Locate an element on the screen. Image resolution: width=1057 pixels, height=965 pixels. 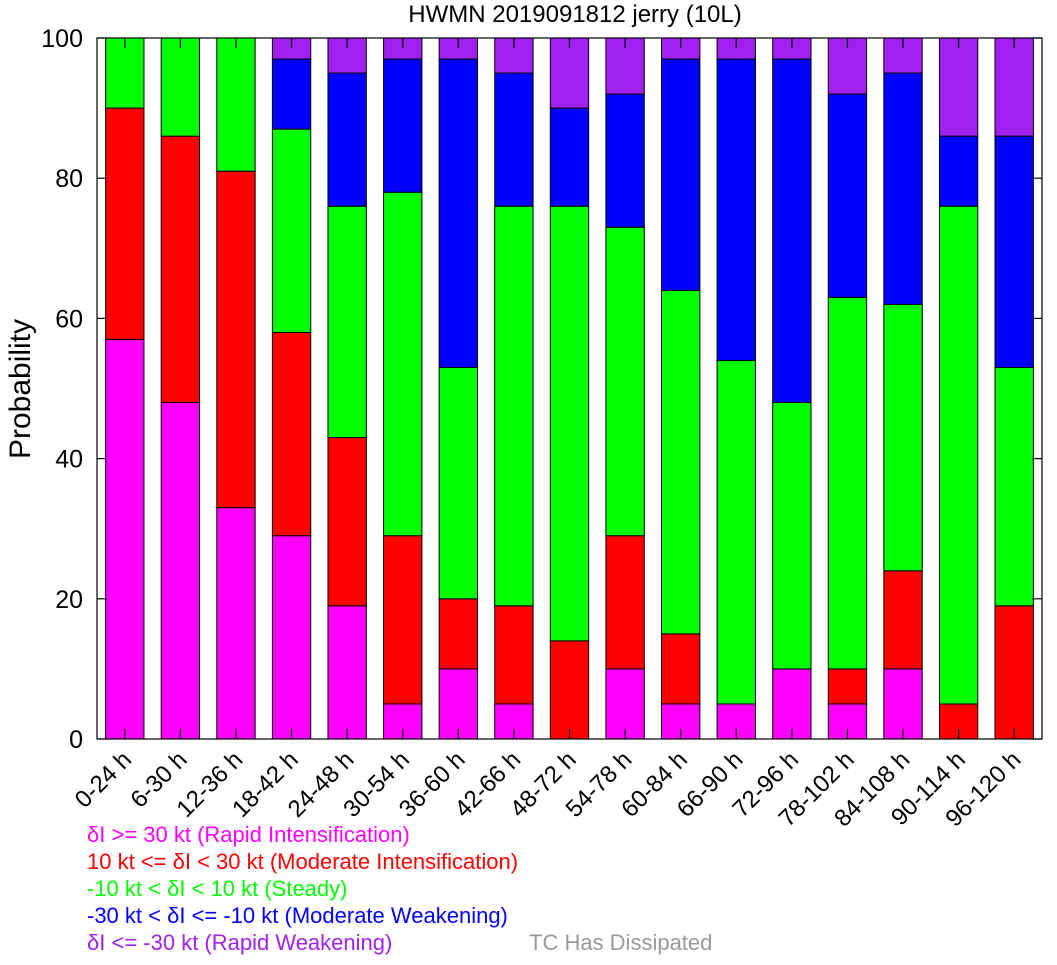
legend-entry-0: δI >= 30 kt (Rapid Intensification) is located at coordinates (248, 834).